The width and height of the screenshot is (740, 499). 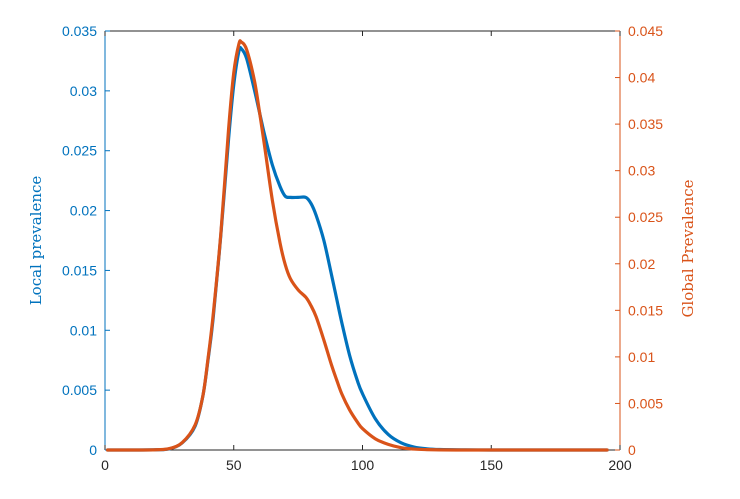 What do you see at coordinates (645, 124) in the screenshot?
I see `y-right-tick-label: 0.035` at bounding box center [645, 124].